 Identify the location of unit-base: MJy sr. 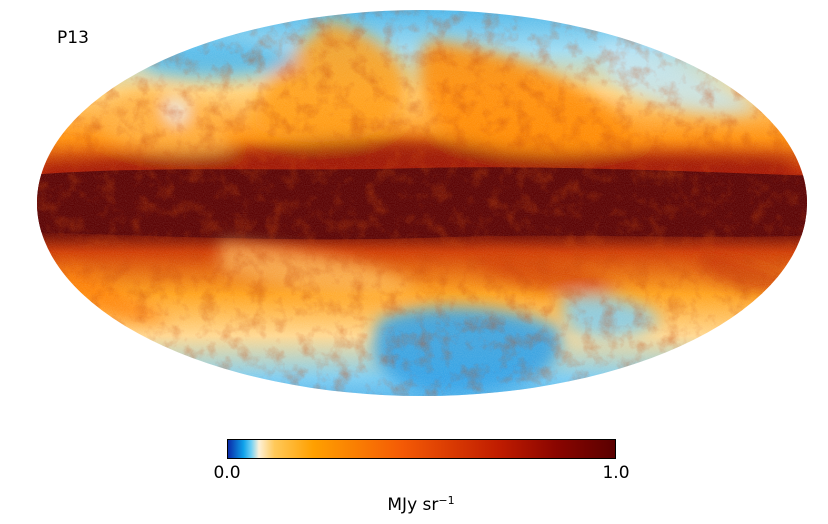
(413, 505).